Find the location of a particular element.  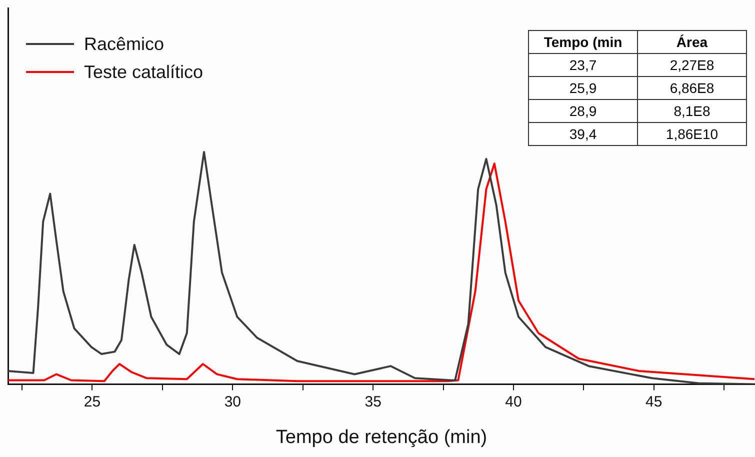

x-tick-label: 35 is located at coordinates (373, 401).